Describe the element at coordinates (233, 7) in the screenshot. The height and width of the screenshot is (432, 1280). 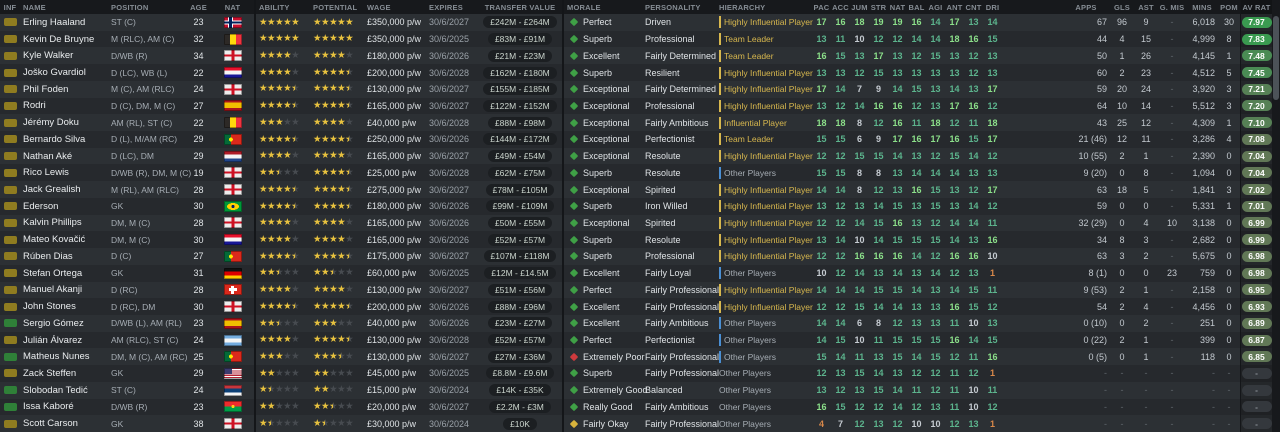
I see `col-header-nat: NAT` at that location.